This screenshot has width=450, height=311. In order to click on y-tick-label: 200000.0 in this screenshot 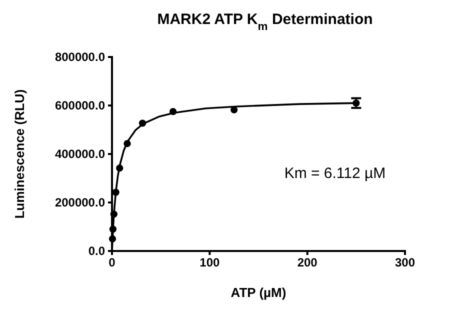, I will do `click(80, 202)`.